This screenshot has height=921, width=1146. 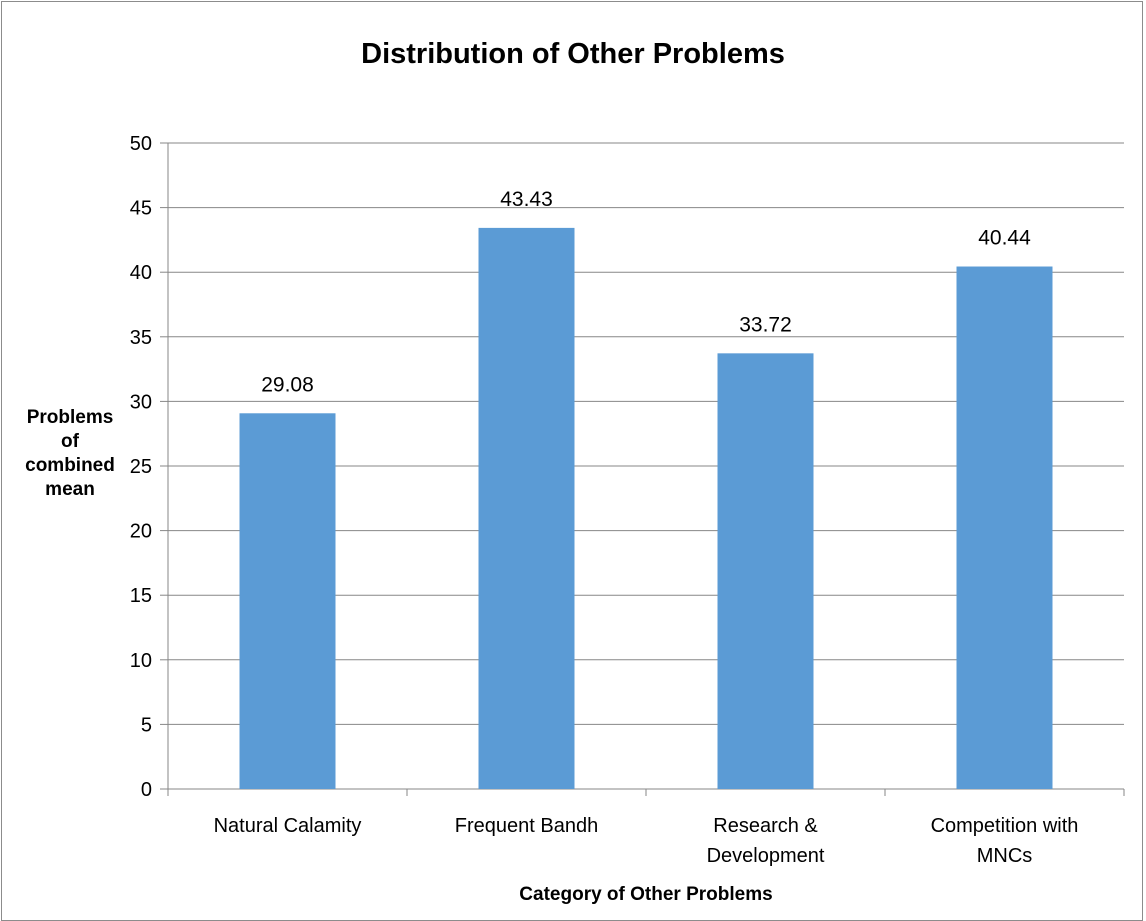 I want to click on y-axis-label: Problems of combined mean, so click(x=70, y=454).